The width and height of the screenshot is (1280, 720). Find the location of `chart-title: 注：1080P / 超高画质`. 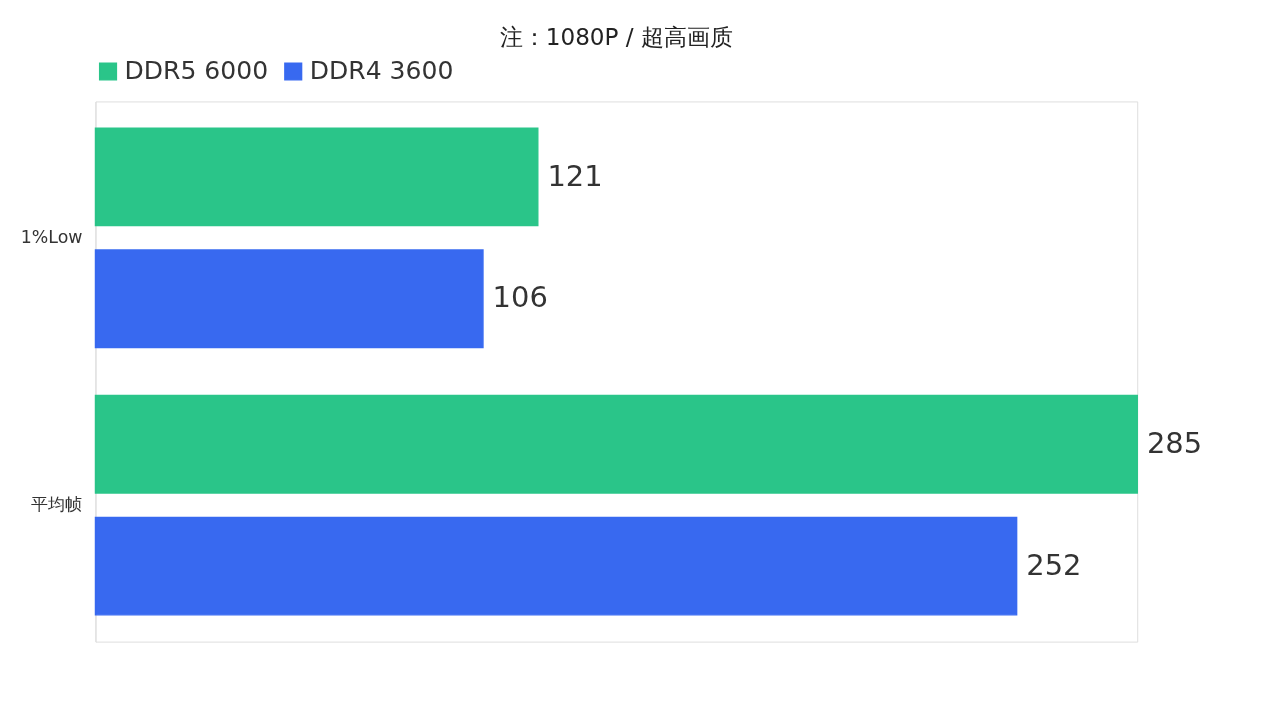

chart-title: 注：1080P / 超高画质 is located at coordinates (616, 36).